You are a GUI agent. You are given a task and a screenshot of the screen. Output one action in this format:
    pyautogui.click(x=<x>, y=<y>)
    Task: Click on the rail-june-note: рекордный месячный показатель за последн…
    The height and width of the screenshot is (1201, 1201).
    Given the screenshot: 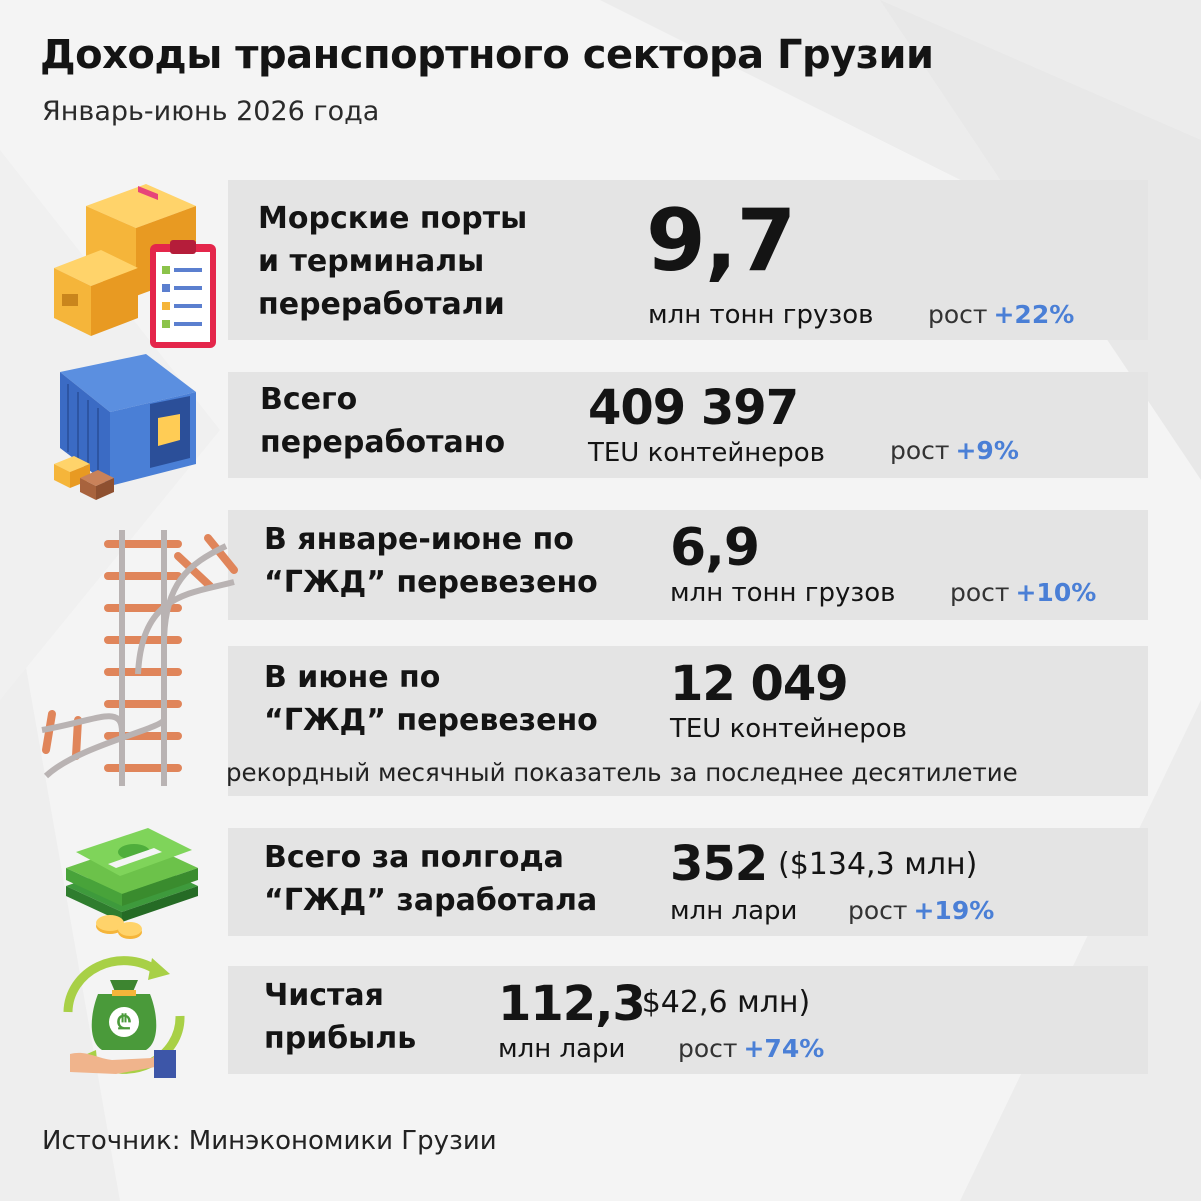 What is the action you would take?
    pyautogui.click(x=622, y=772)
    